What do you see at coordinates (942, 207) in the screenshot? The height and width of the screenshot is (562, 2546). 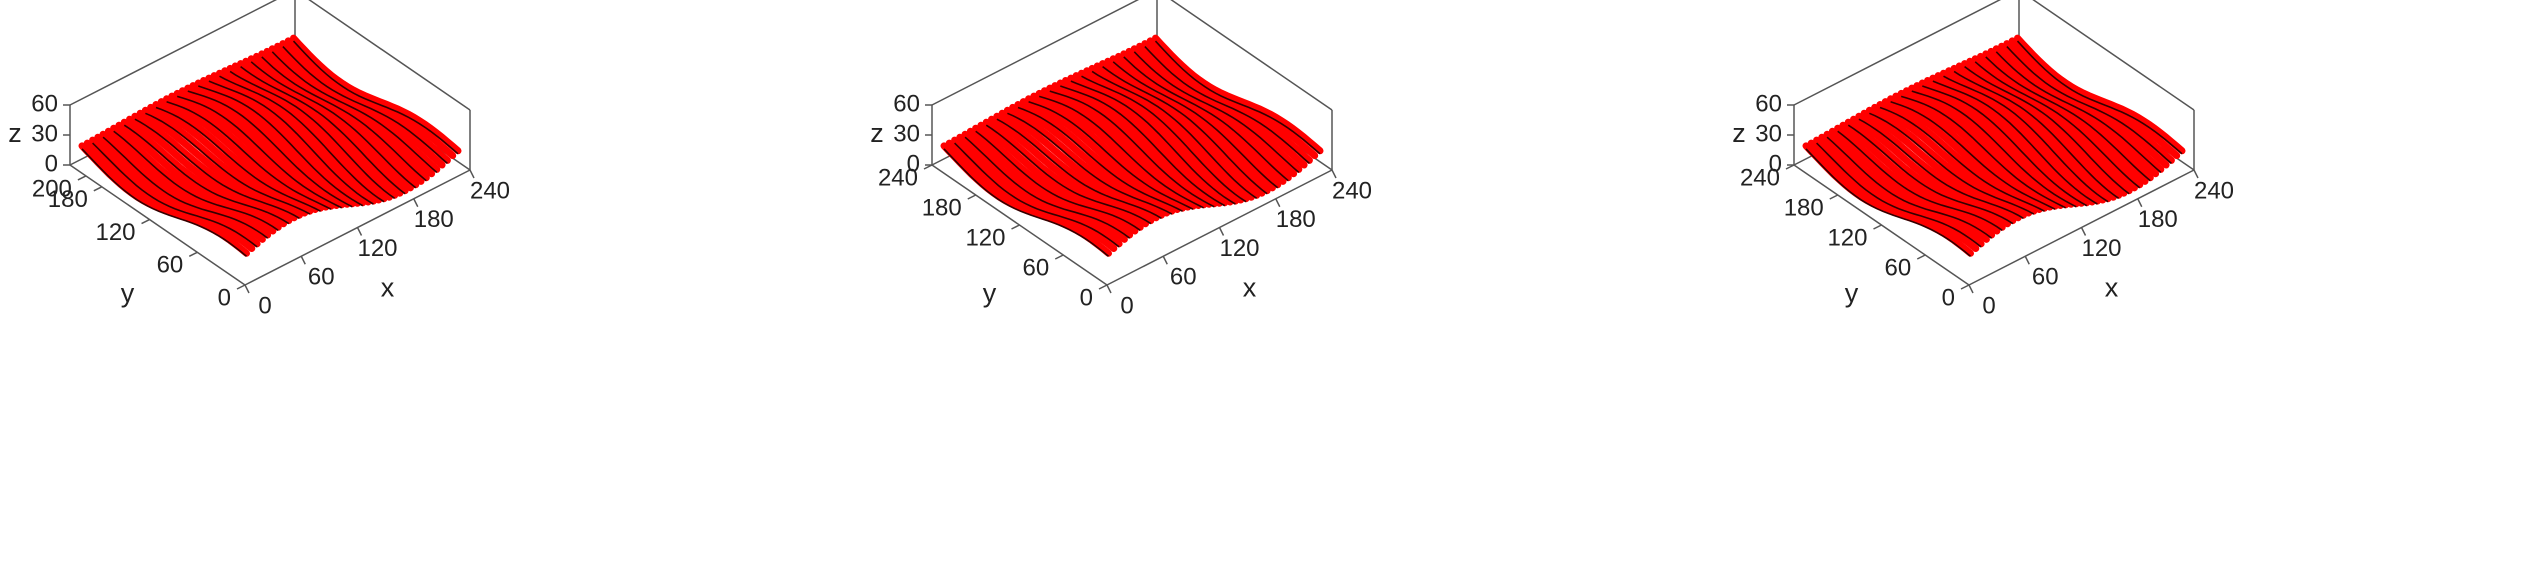 I see `y-tick-label: 180` at bounding box center [942, 207].